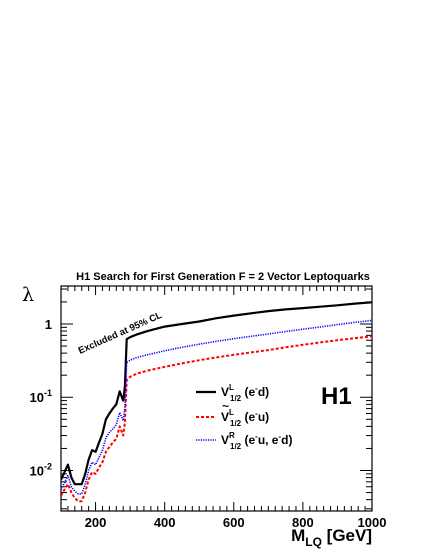  I want to click on legend-label-2: VL 1/2 (e-u), so click(245, 418).